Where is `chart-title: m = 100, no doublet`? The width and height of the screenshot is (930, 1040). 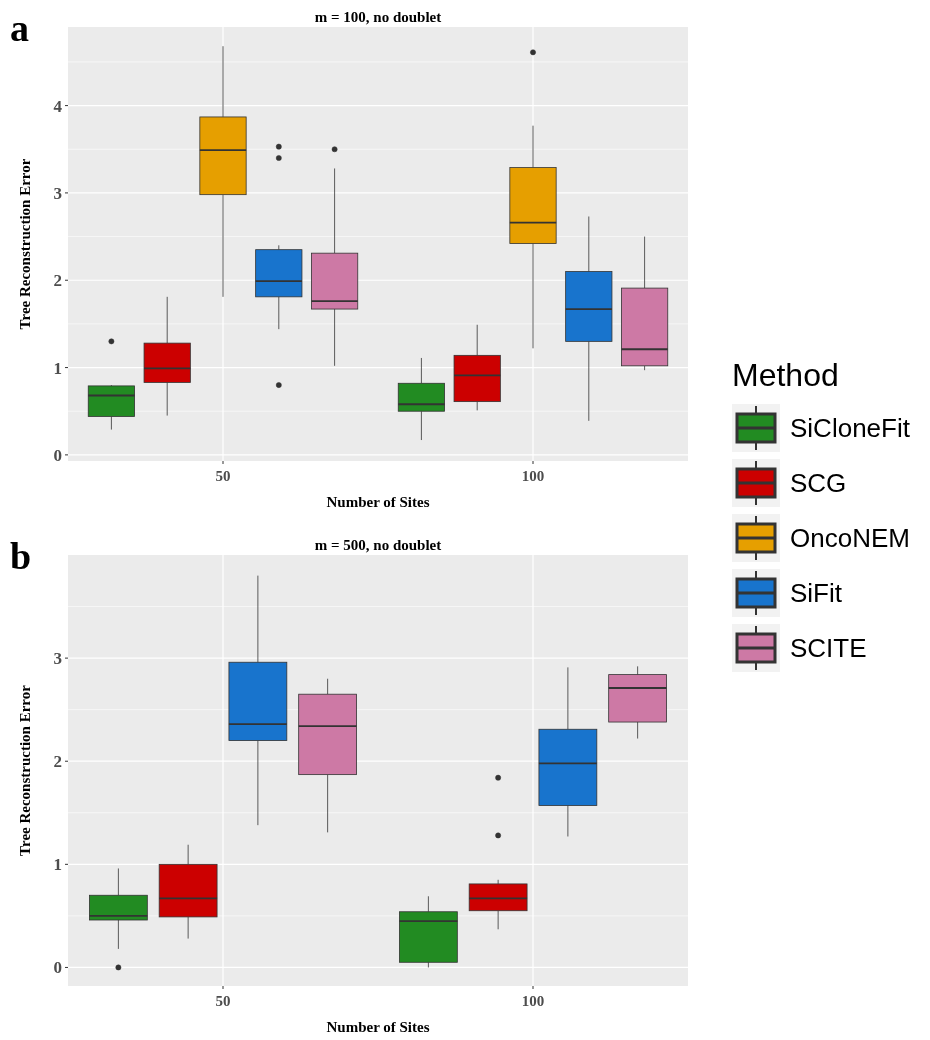
chart-title: m = 100, no doublet is located at coordinates (378, 17).